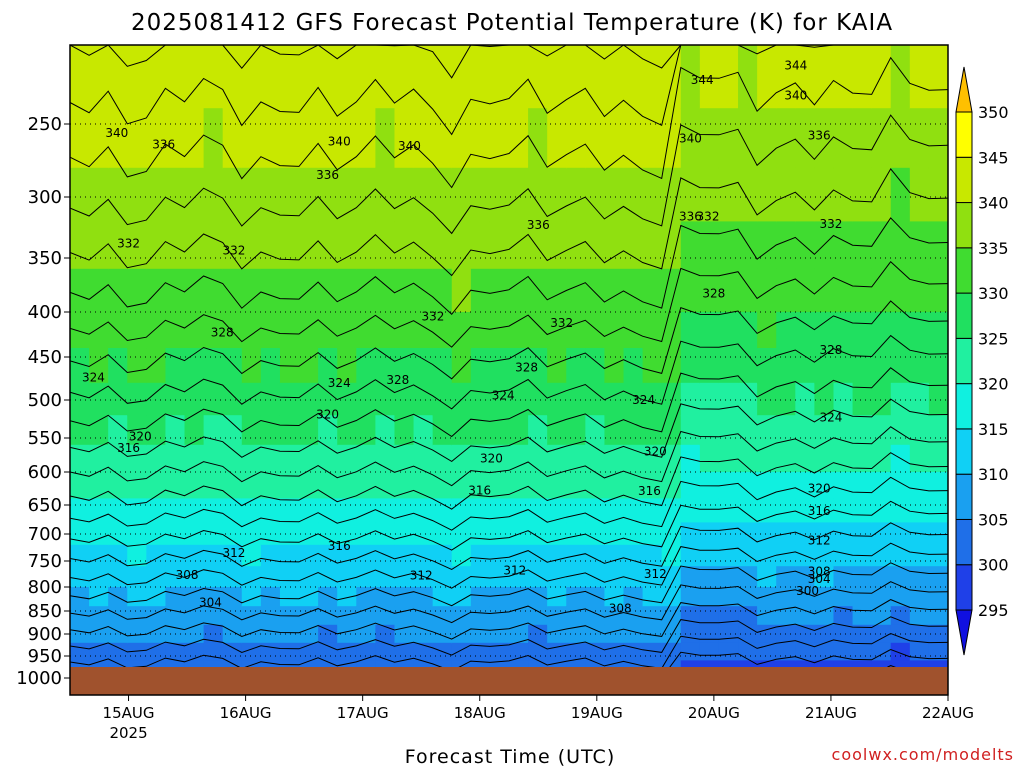 Image resolution: width=1024 pixels, height=768 pixels. I want to click on contour-label: 332, so click(128, 243).